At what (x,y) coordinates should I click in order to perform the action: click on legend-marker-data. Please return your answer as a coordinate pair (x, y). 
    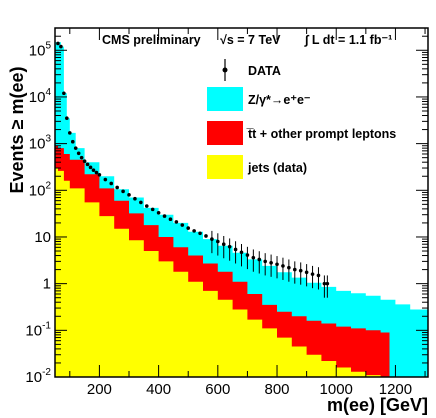
    Looking at the image, I should click on (225, 70).